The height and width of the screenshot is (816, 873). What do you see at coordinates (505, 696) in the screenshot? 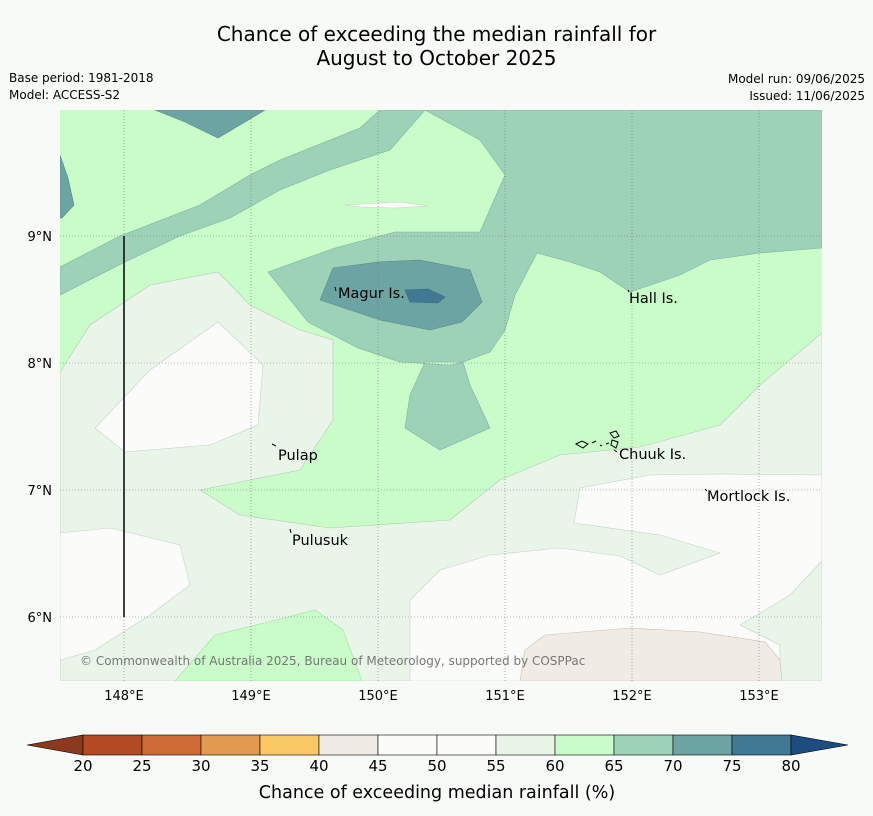
I see `x-tick-151: 151°E` at bounding box center [505, 696].